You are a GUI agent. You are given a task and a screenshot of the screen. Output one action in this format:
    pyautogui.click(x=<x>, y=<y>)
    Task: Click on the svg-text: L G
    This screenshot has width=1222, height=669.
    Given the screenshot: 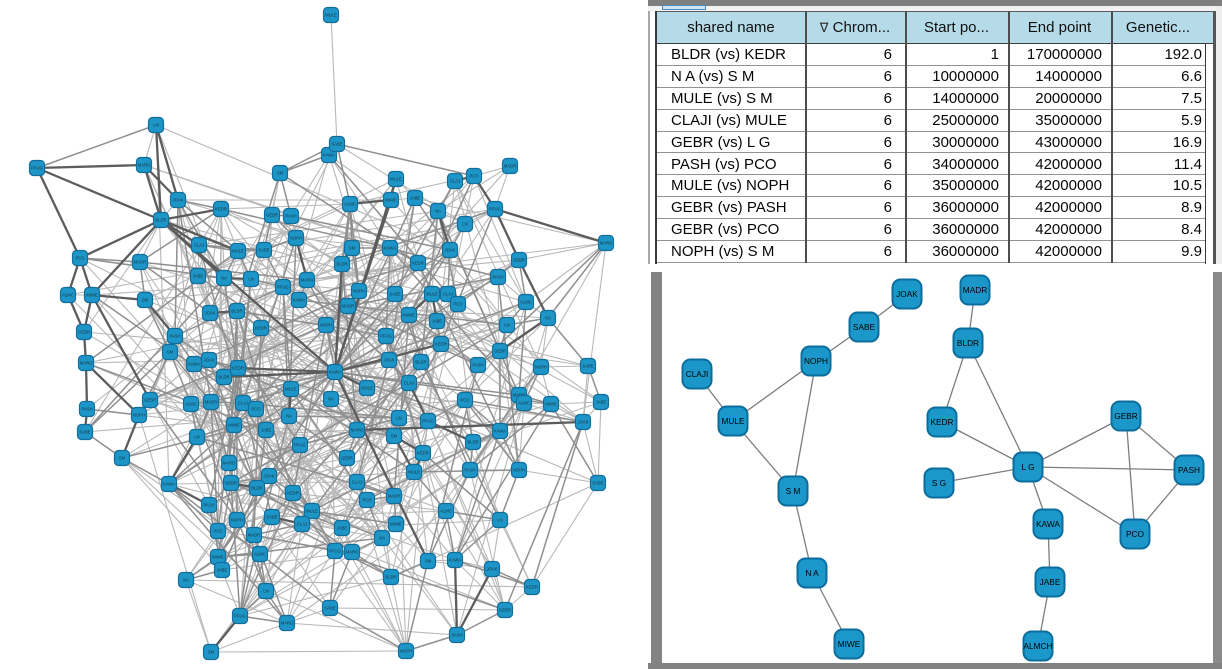 What is the action you would take?
    pyautogui.click(x=1027, y=467)
    